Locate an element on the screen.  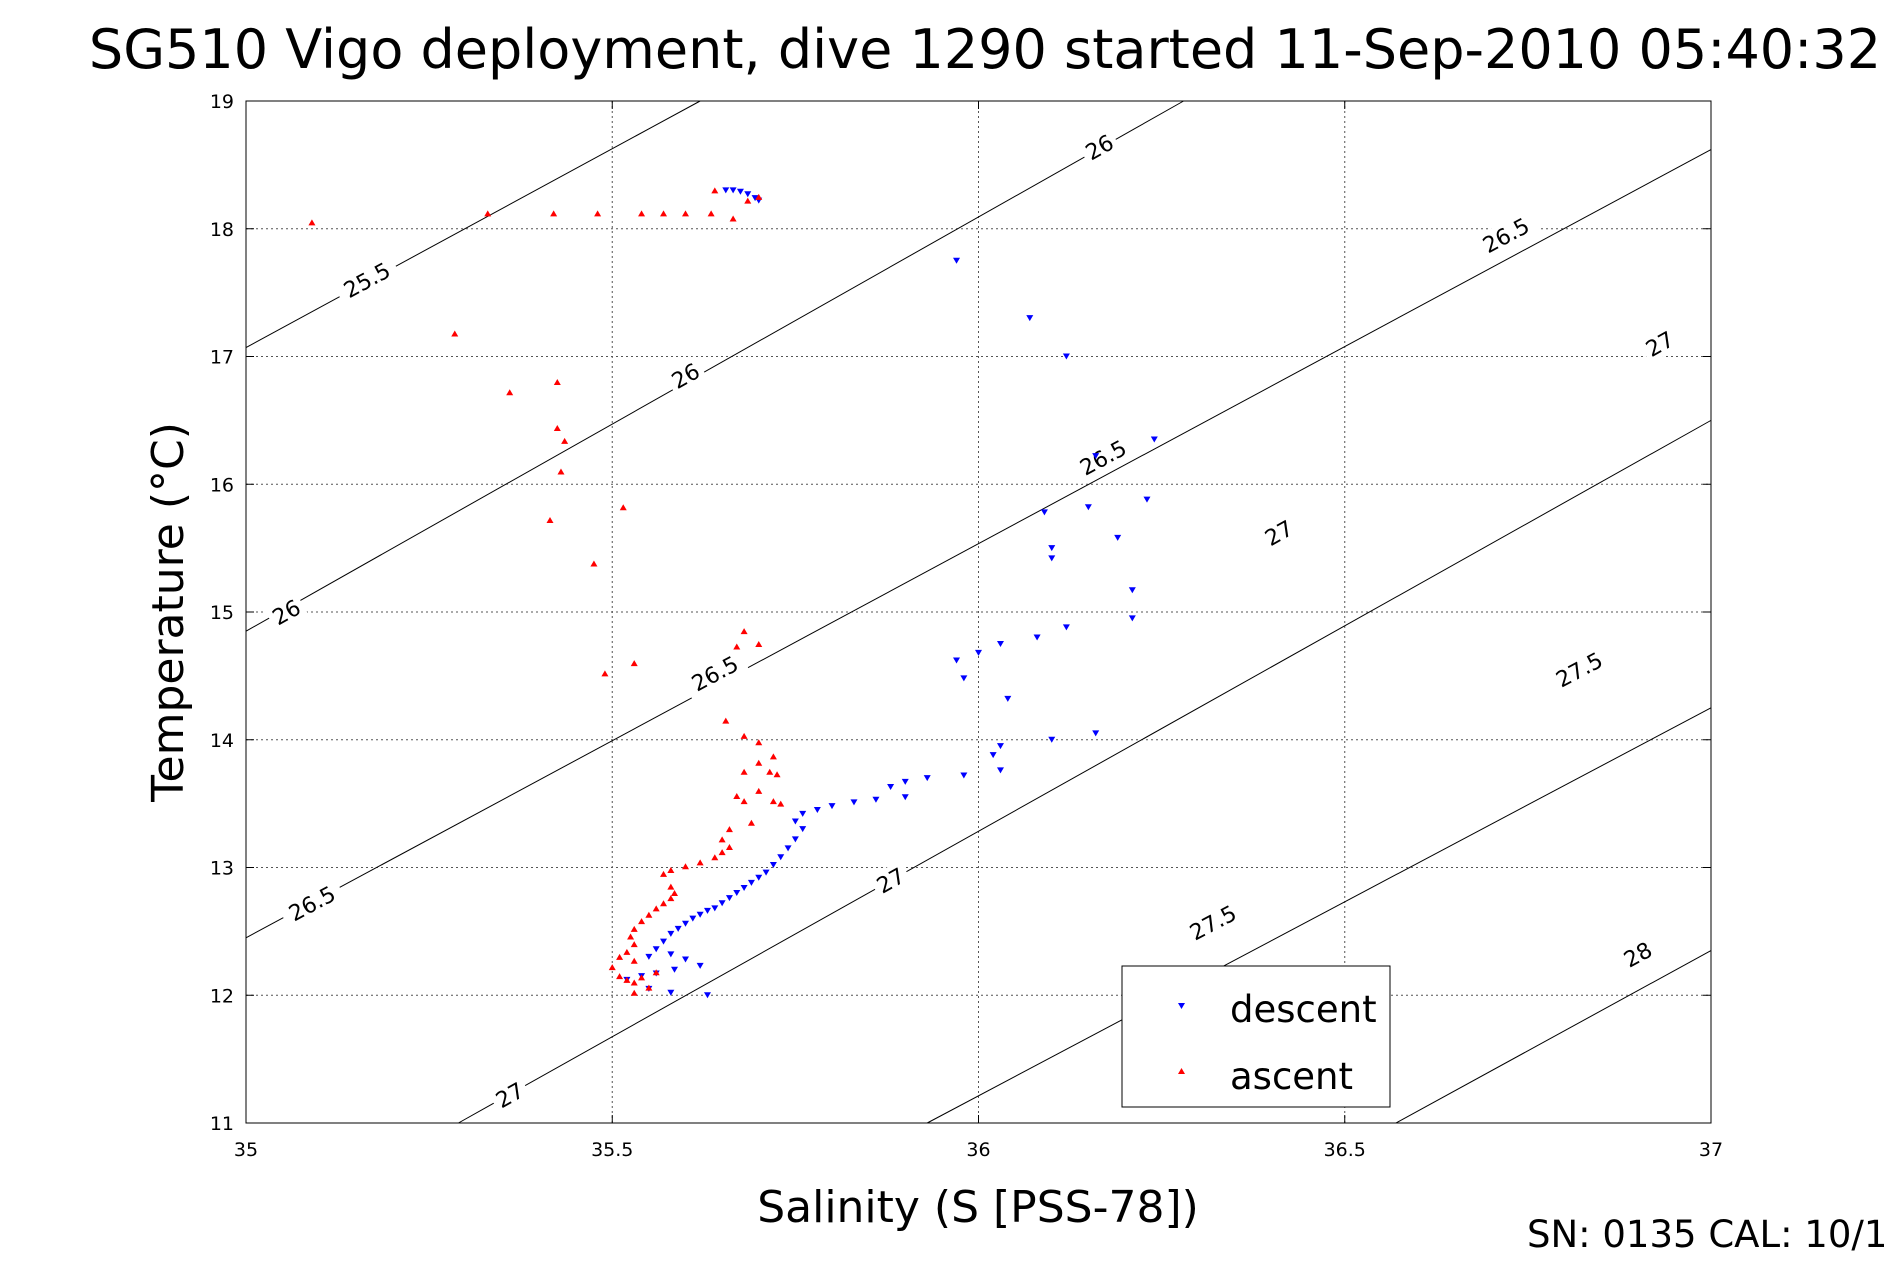
legend-box is located at coordinates (1256, 1036).